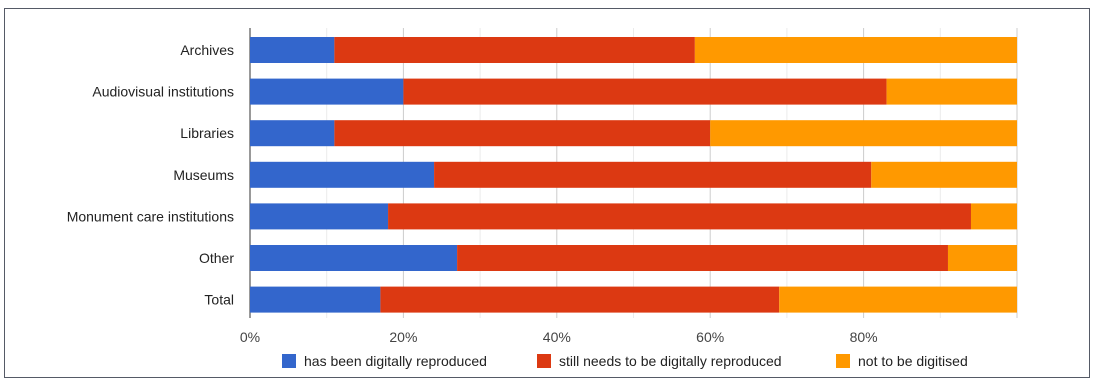 This screenshot has height=378, width=1096. I want to click on category-label: Libraries, so click(207, 133).